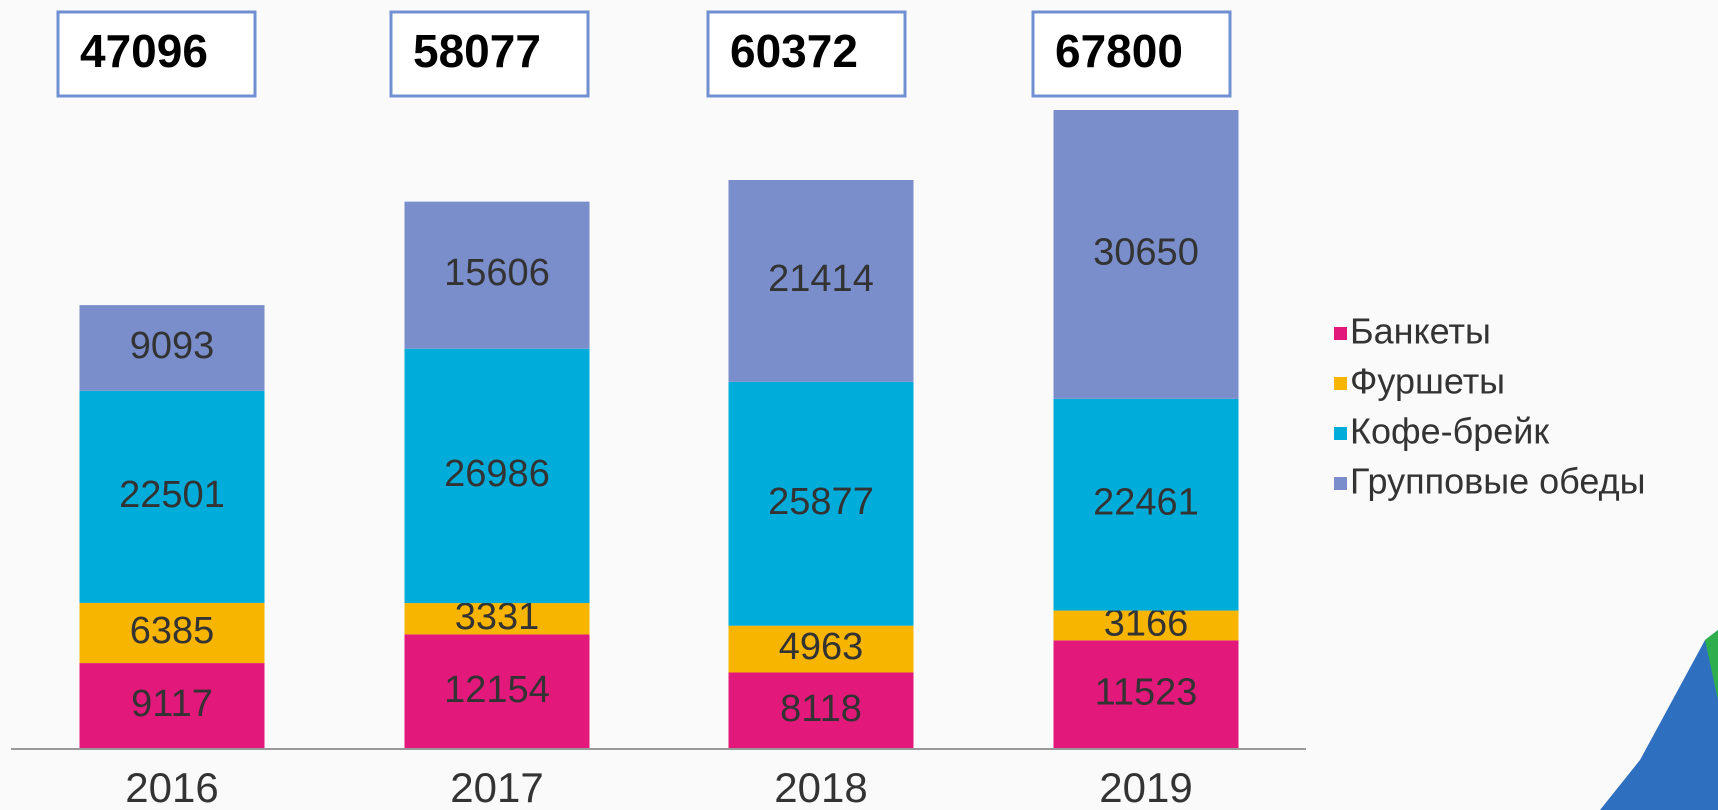 The height and width of the screenshot is (810, 1718). I want to click on data-label: 9093, so click(172, 346).